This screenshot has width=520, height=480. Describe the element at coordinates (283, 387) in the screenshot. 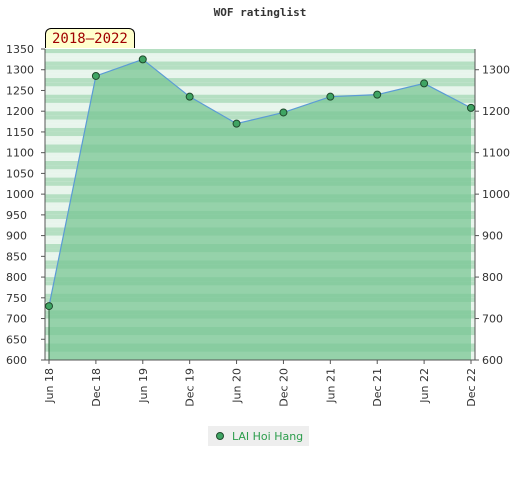

I see `x-tick-label: Dec 20` at that location.